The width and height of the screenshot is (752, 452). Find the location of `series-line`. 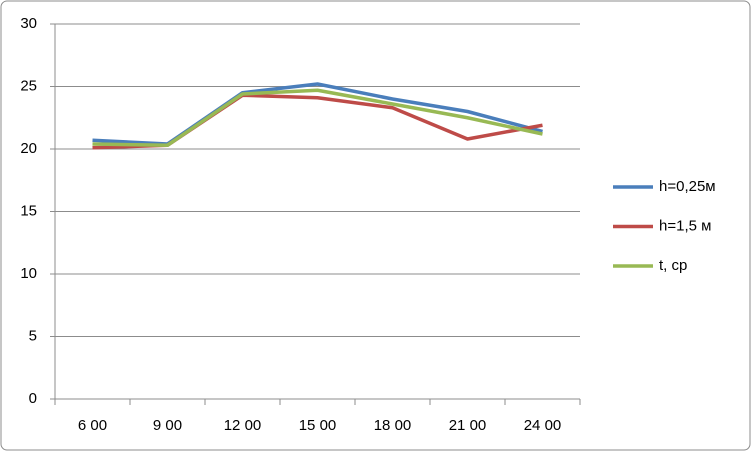

series-line is located at coordinates (317, 117).